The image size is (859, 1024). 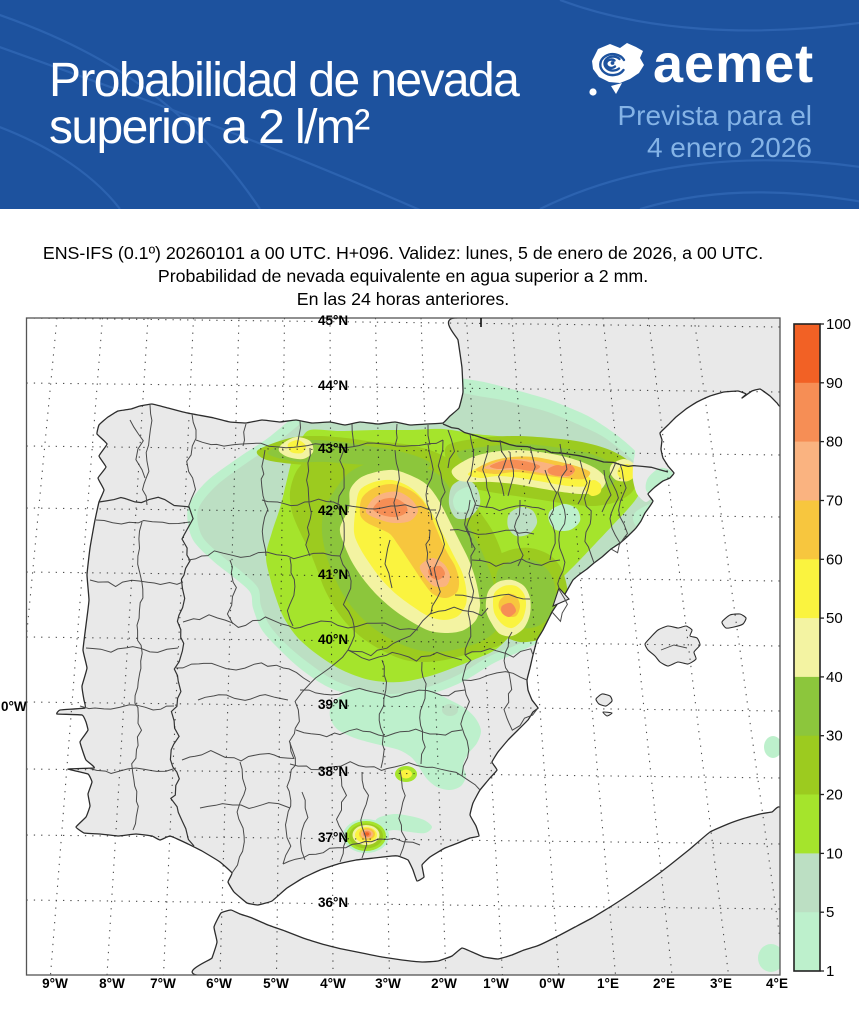 I want to click on svg-text: 30, so click(x=834, y=736).